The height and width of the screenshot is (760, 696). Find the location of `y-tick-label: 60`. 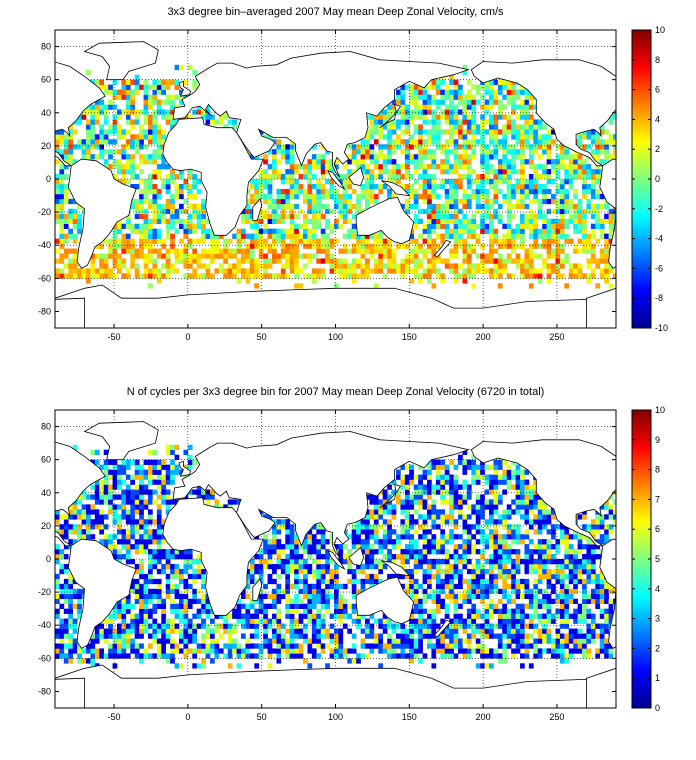

y-tick-label: 60 is located at coordinates (46, 80).